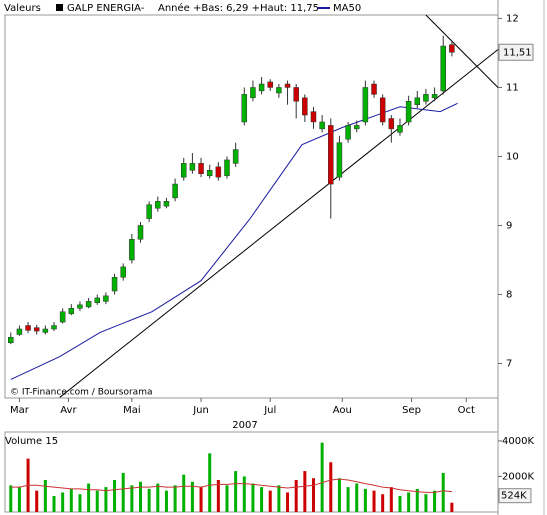 The height and width of the screenshot is (515, 547). I want to click on last-volume-box, so click(515, 496).